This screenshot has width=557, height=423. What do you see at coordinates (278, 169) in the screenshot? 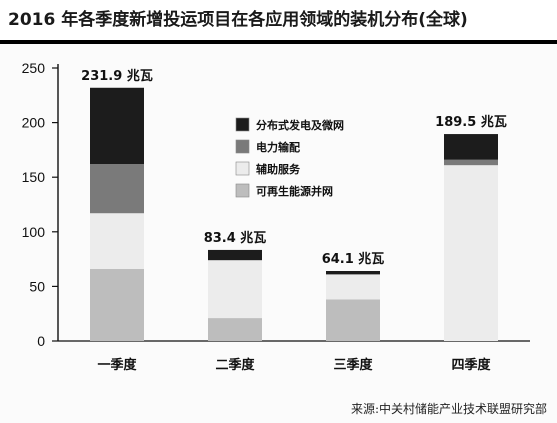
I see `legend-label: 辅助服务` at bounding box center [278, 169].